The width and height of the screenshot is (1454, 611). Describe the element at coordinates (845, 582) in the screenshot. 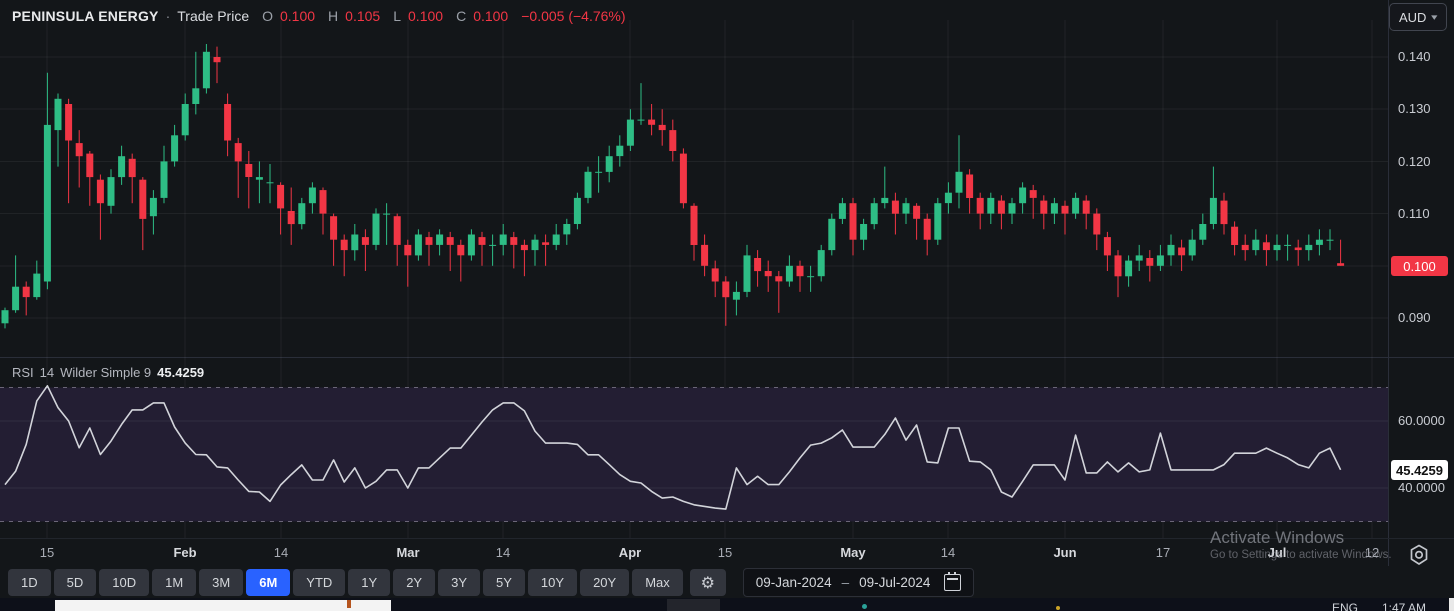

I see `date-range-dash: –` at that location.